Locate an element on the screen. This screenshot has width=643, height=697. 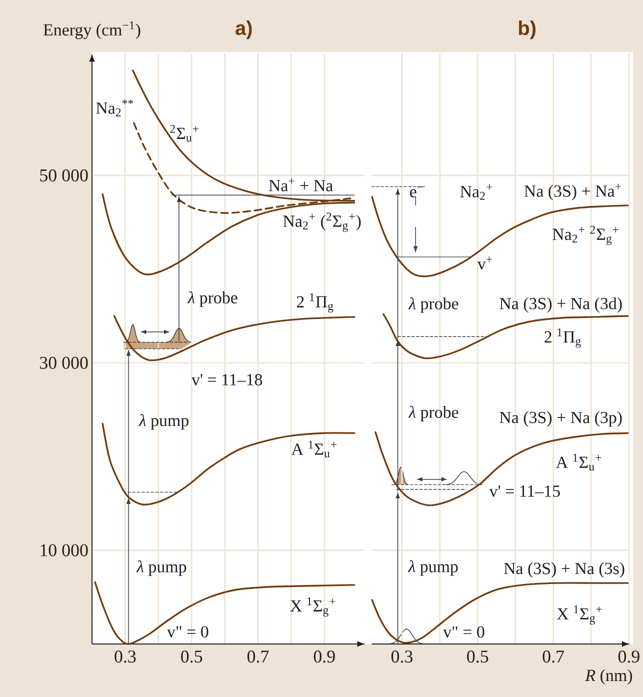
annotation: v$^{+}$ is located at coordinates (484, 263).